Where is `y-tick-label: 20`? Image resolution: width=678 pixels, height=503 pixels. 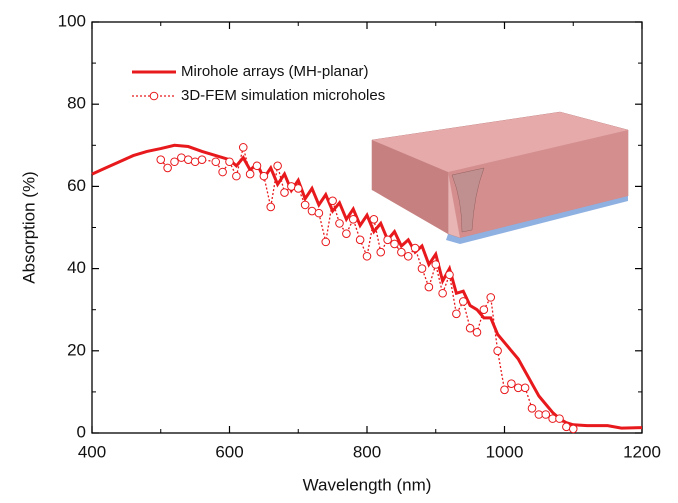
y-tick-label: 20 is located at coordinates (76, 349).